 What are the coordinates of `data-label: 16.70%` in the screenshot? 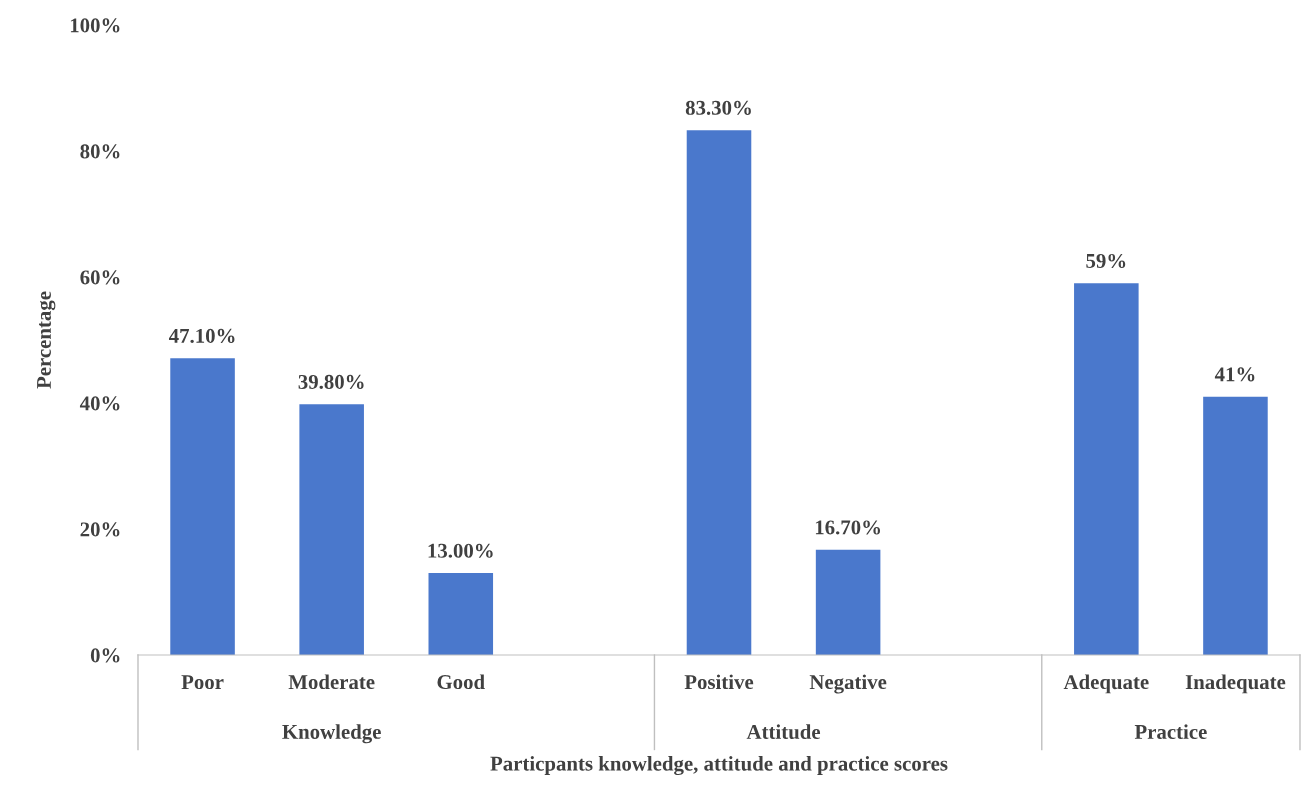 It's located at (848, 527).